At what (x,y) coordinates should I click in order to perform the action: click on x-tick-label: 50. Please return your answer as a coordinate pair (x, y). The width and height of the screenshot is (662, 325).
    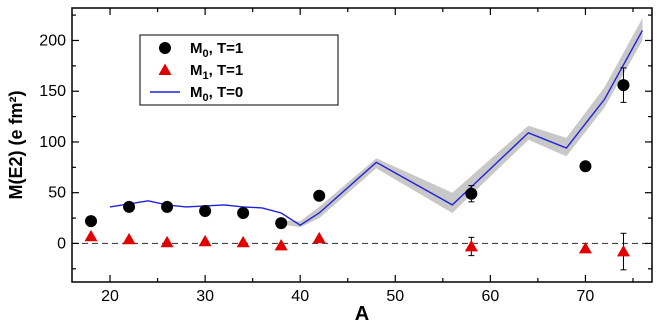
    Looking at the image, I should click on (395, 296).